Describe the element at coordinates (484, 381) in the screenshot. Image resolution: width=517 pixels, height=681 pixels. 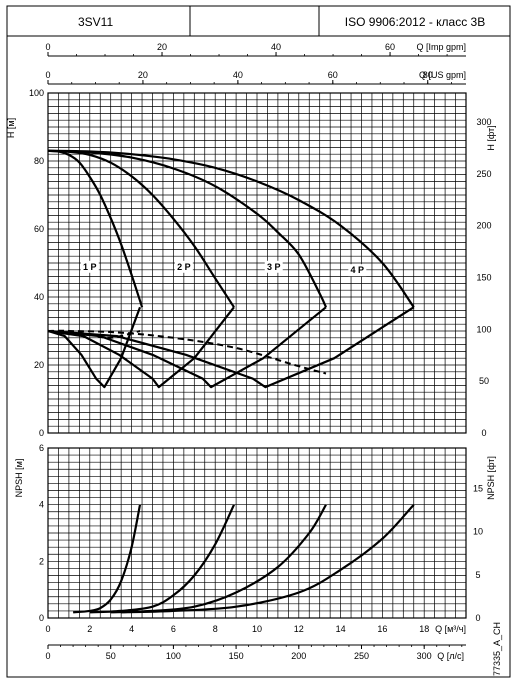
I see `head-ytick-right-label: 50` at that location.